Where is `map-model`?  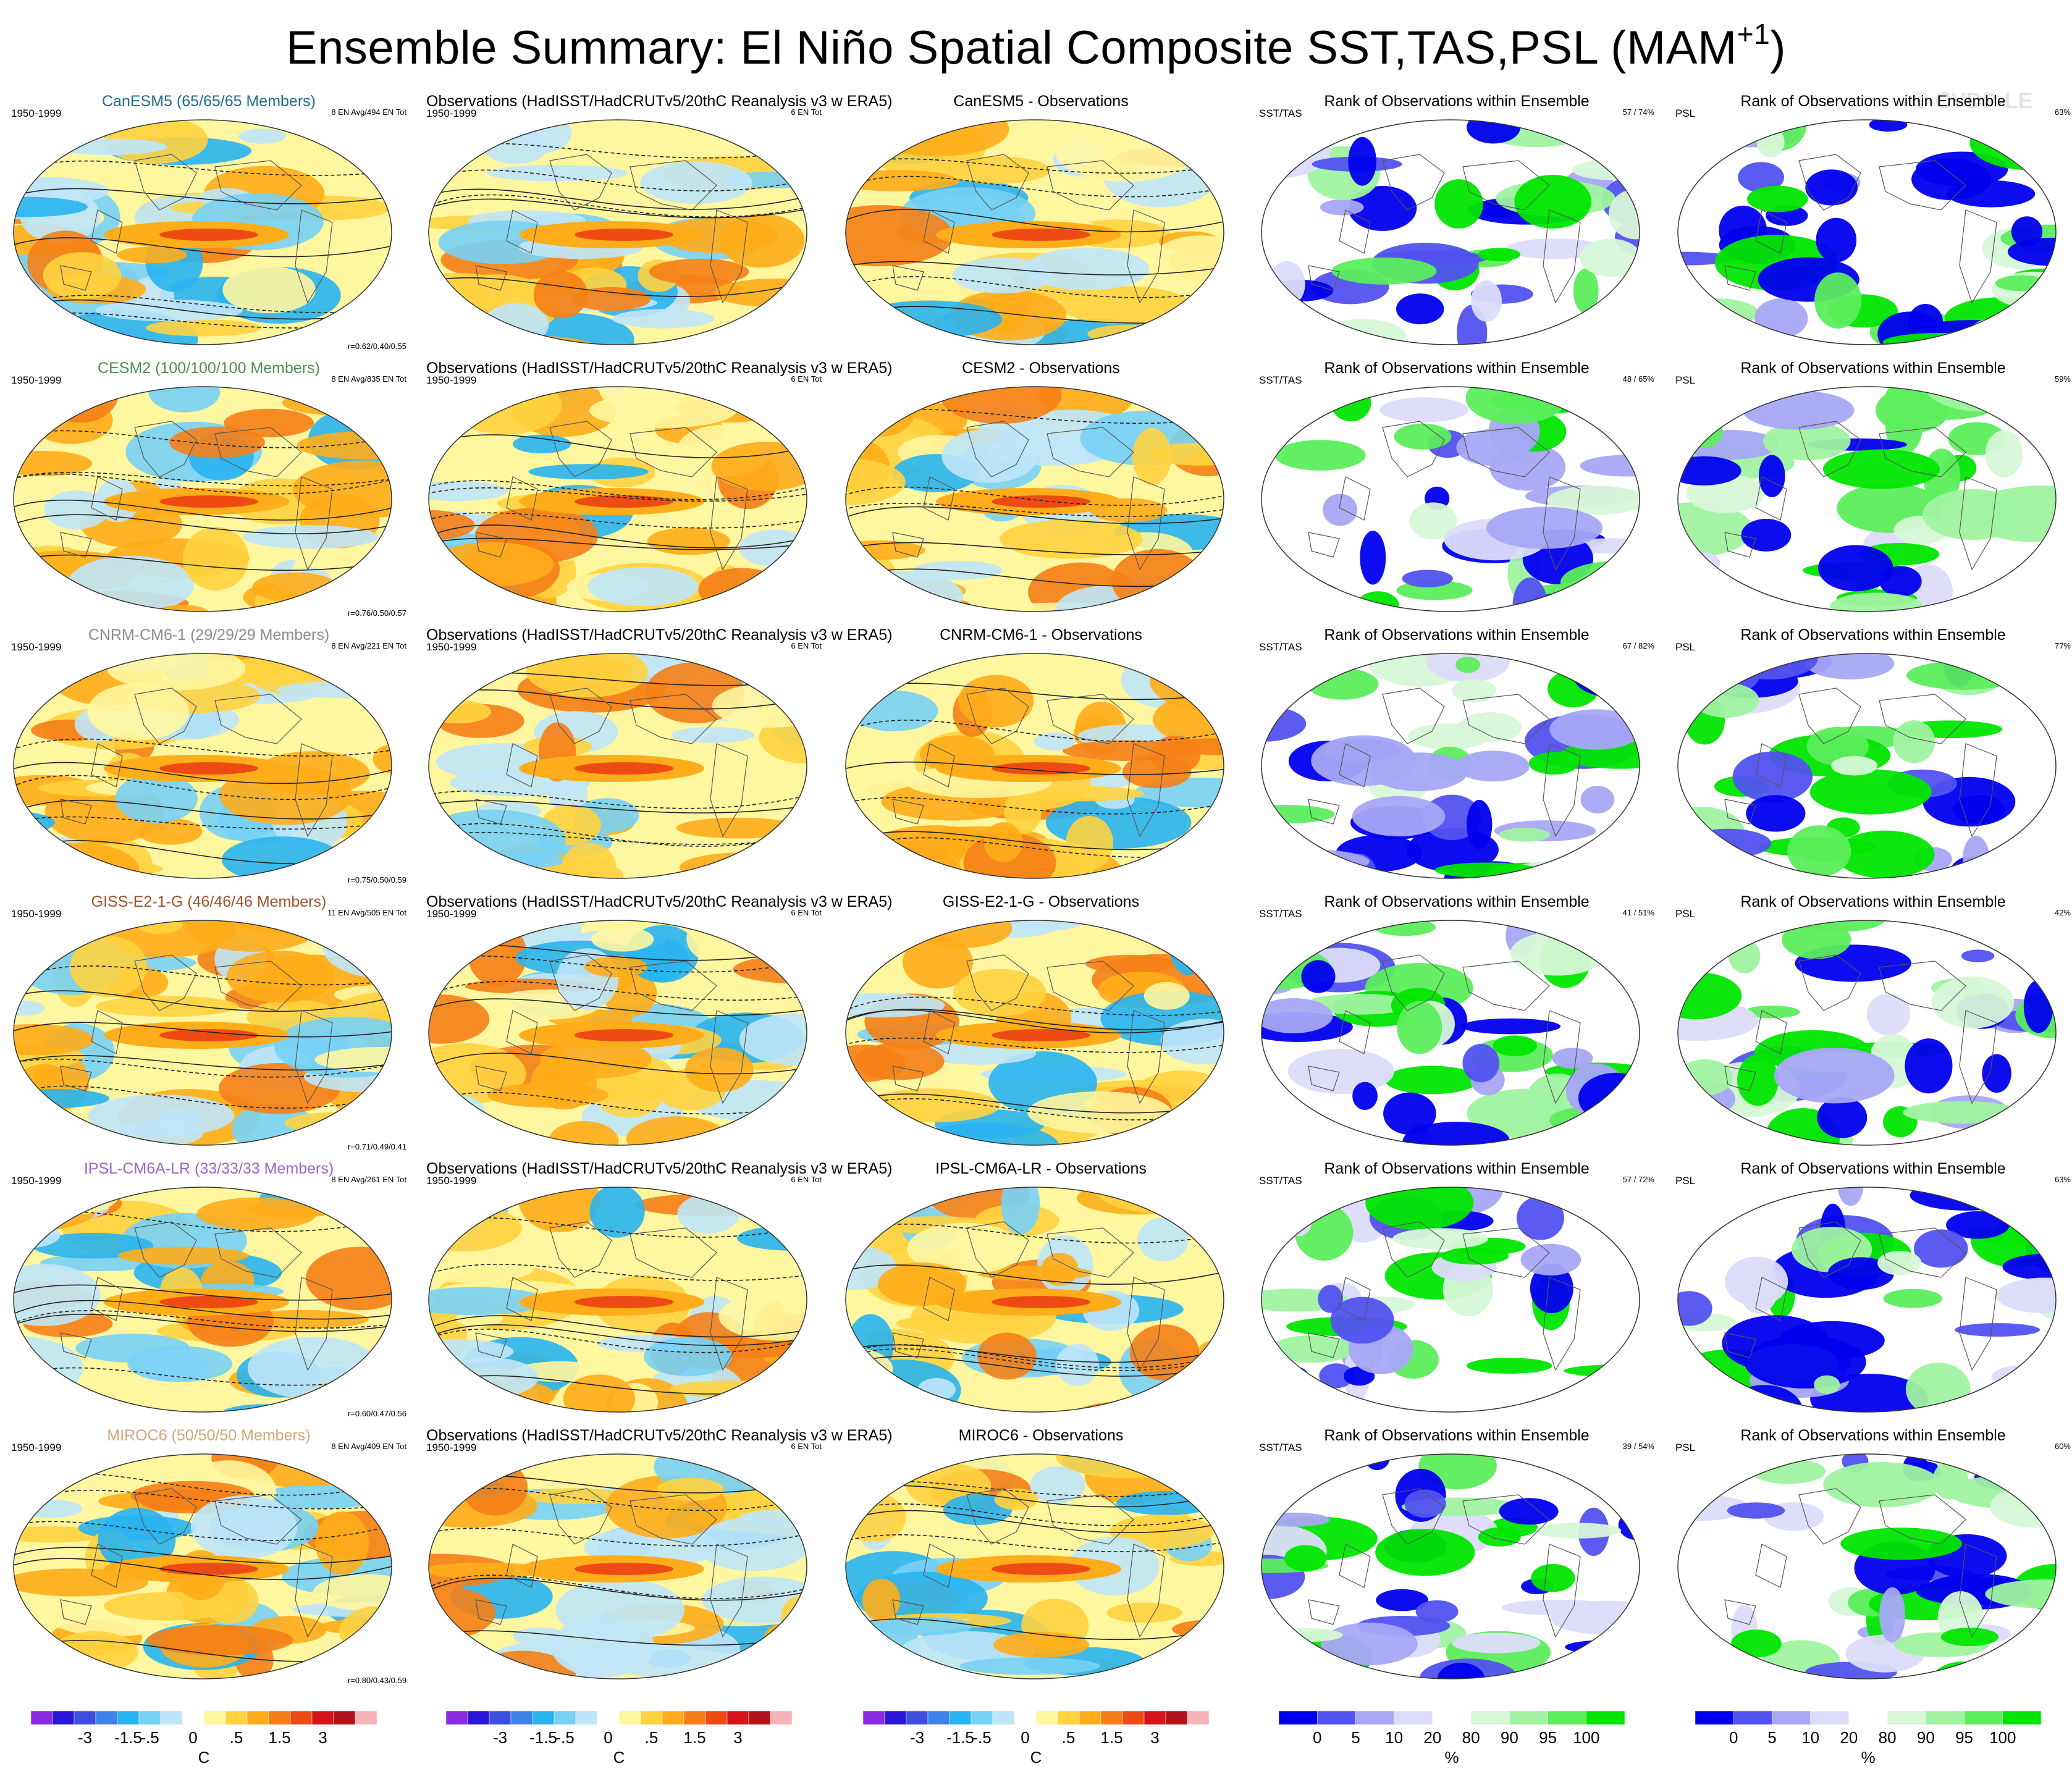
map-model is located at coordinates (202, 1566).